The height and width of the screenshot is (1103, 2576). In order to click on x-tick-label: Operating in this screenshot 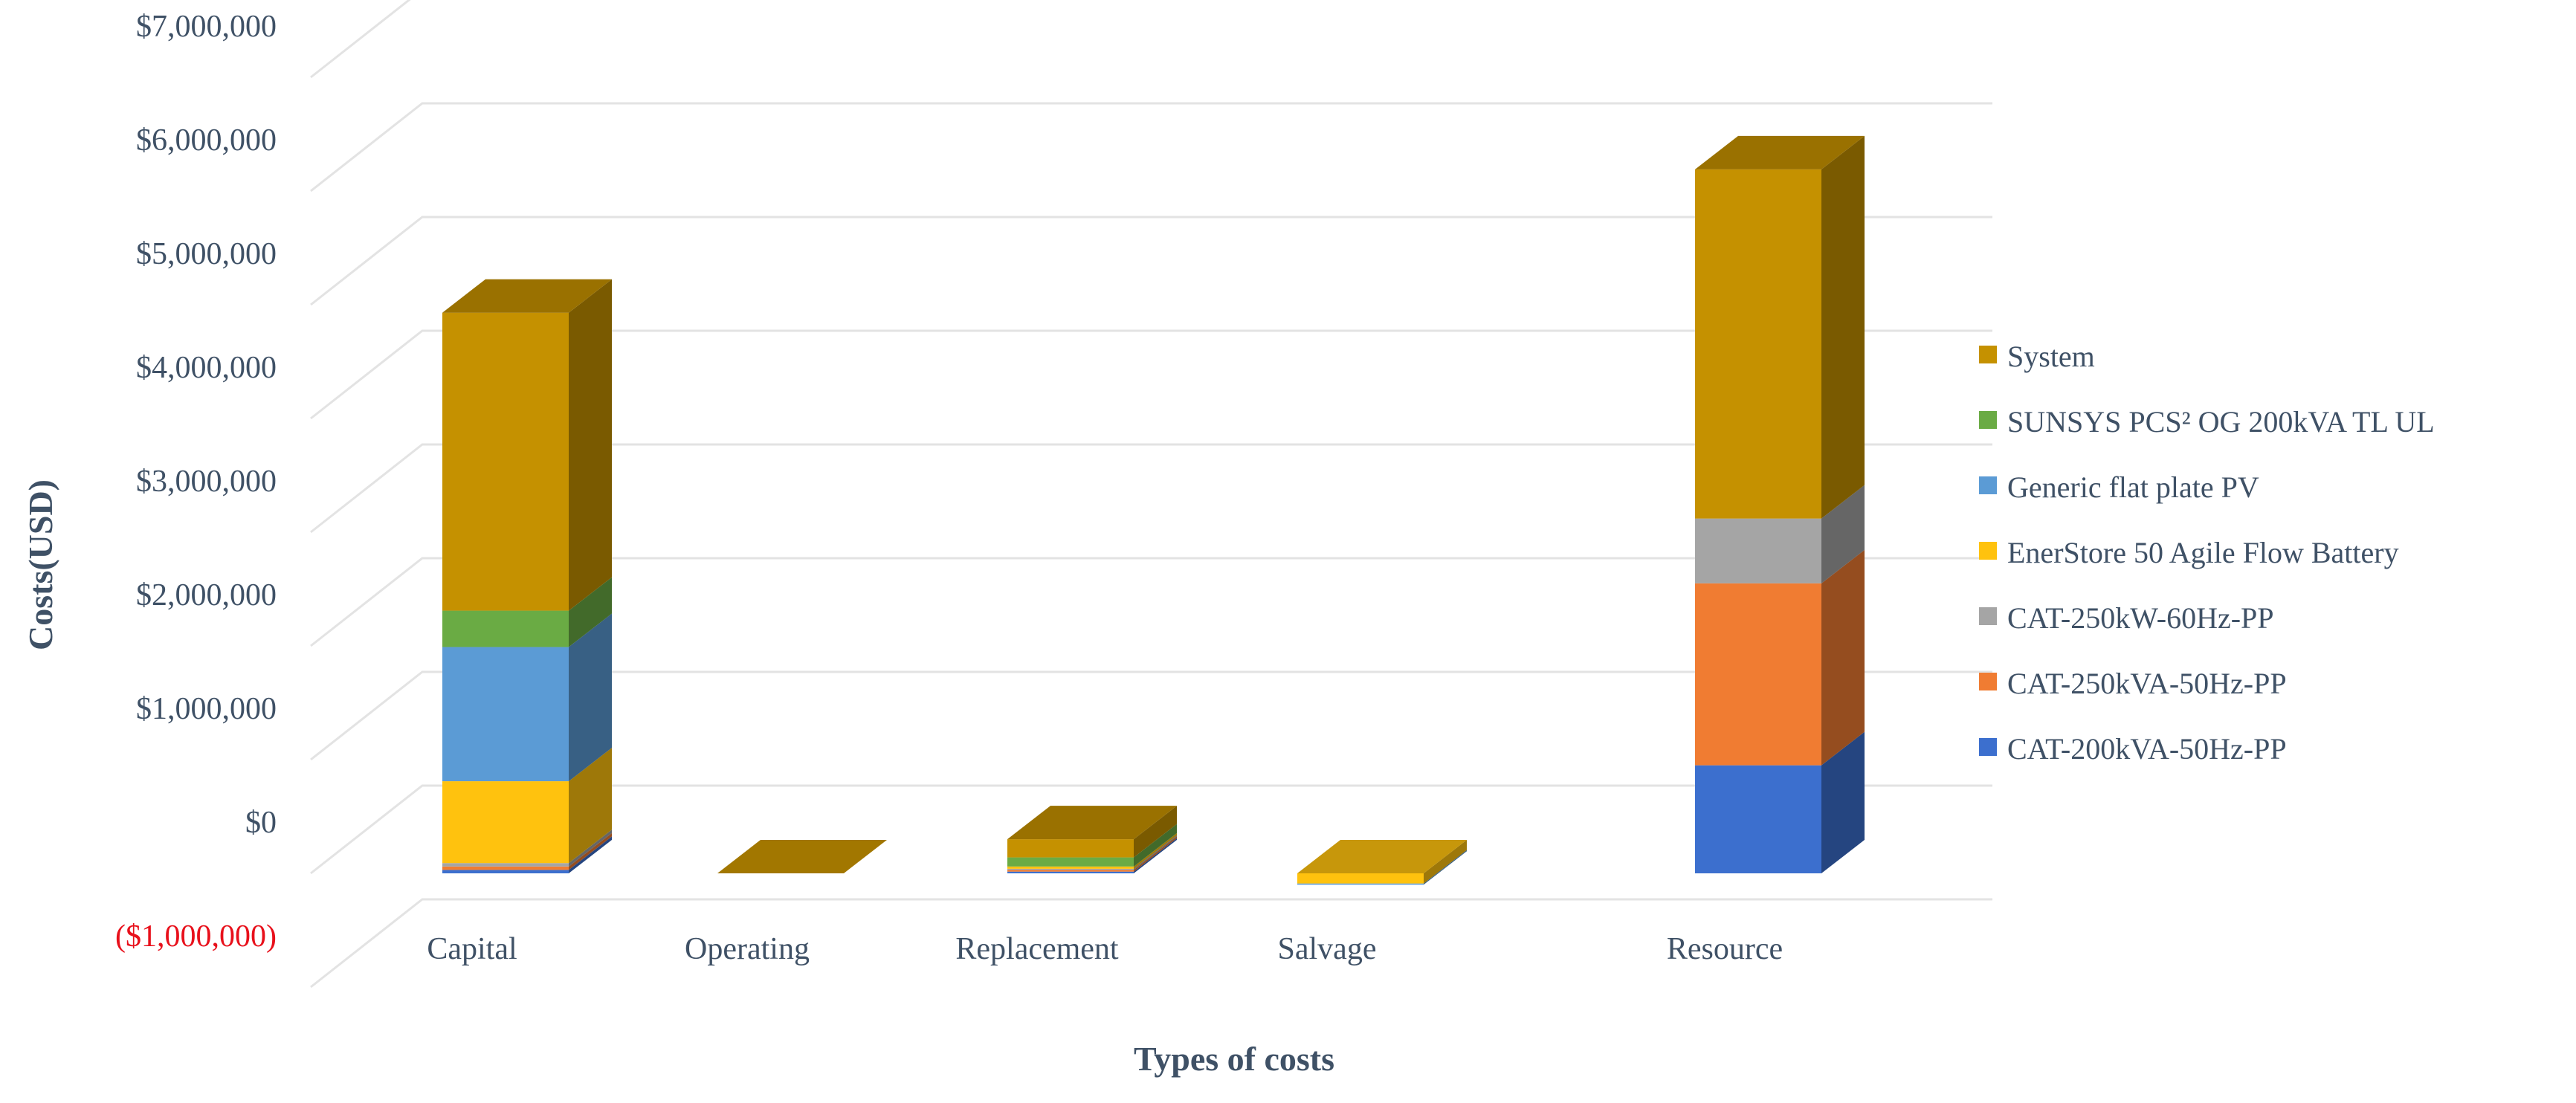, I will do `click(747, 949)`.